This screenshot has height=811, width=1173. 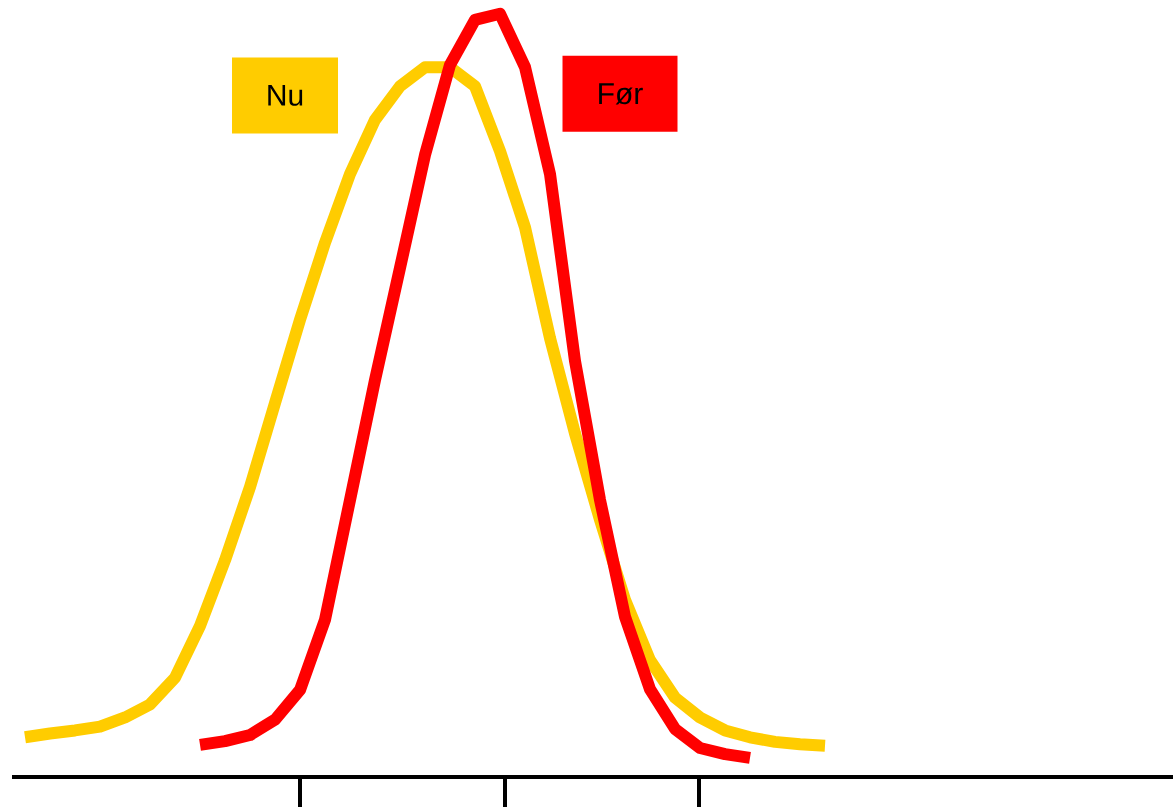 I want to click on text: Før, so click(x=621, y=94).